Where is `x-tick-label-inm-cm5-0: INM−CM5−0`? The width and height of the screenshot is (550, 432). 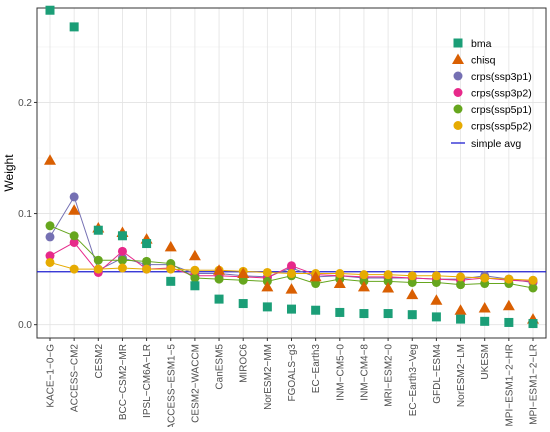
x-tick-label-inm-cm5-0: INM−CM5−0 is located at coordinates (340, 372).